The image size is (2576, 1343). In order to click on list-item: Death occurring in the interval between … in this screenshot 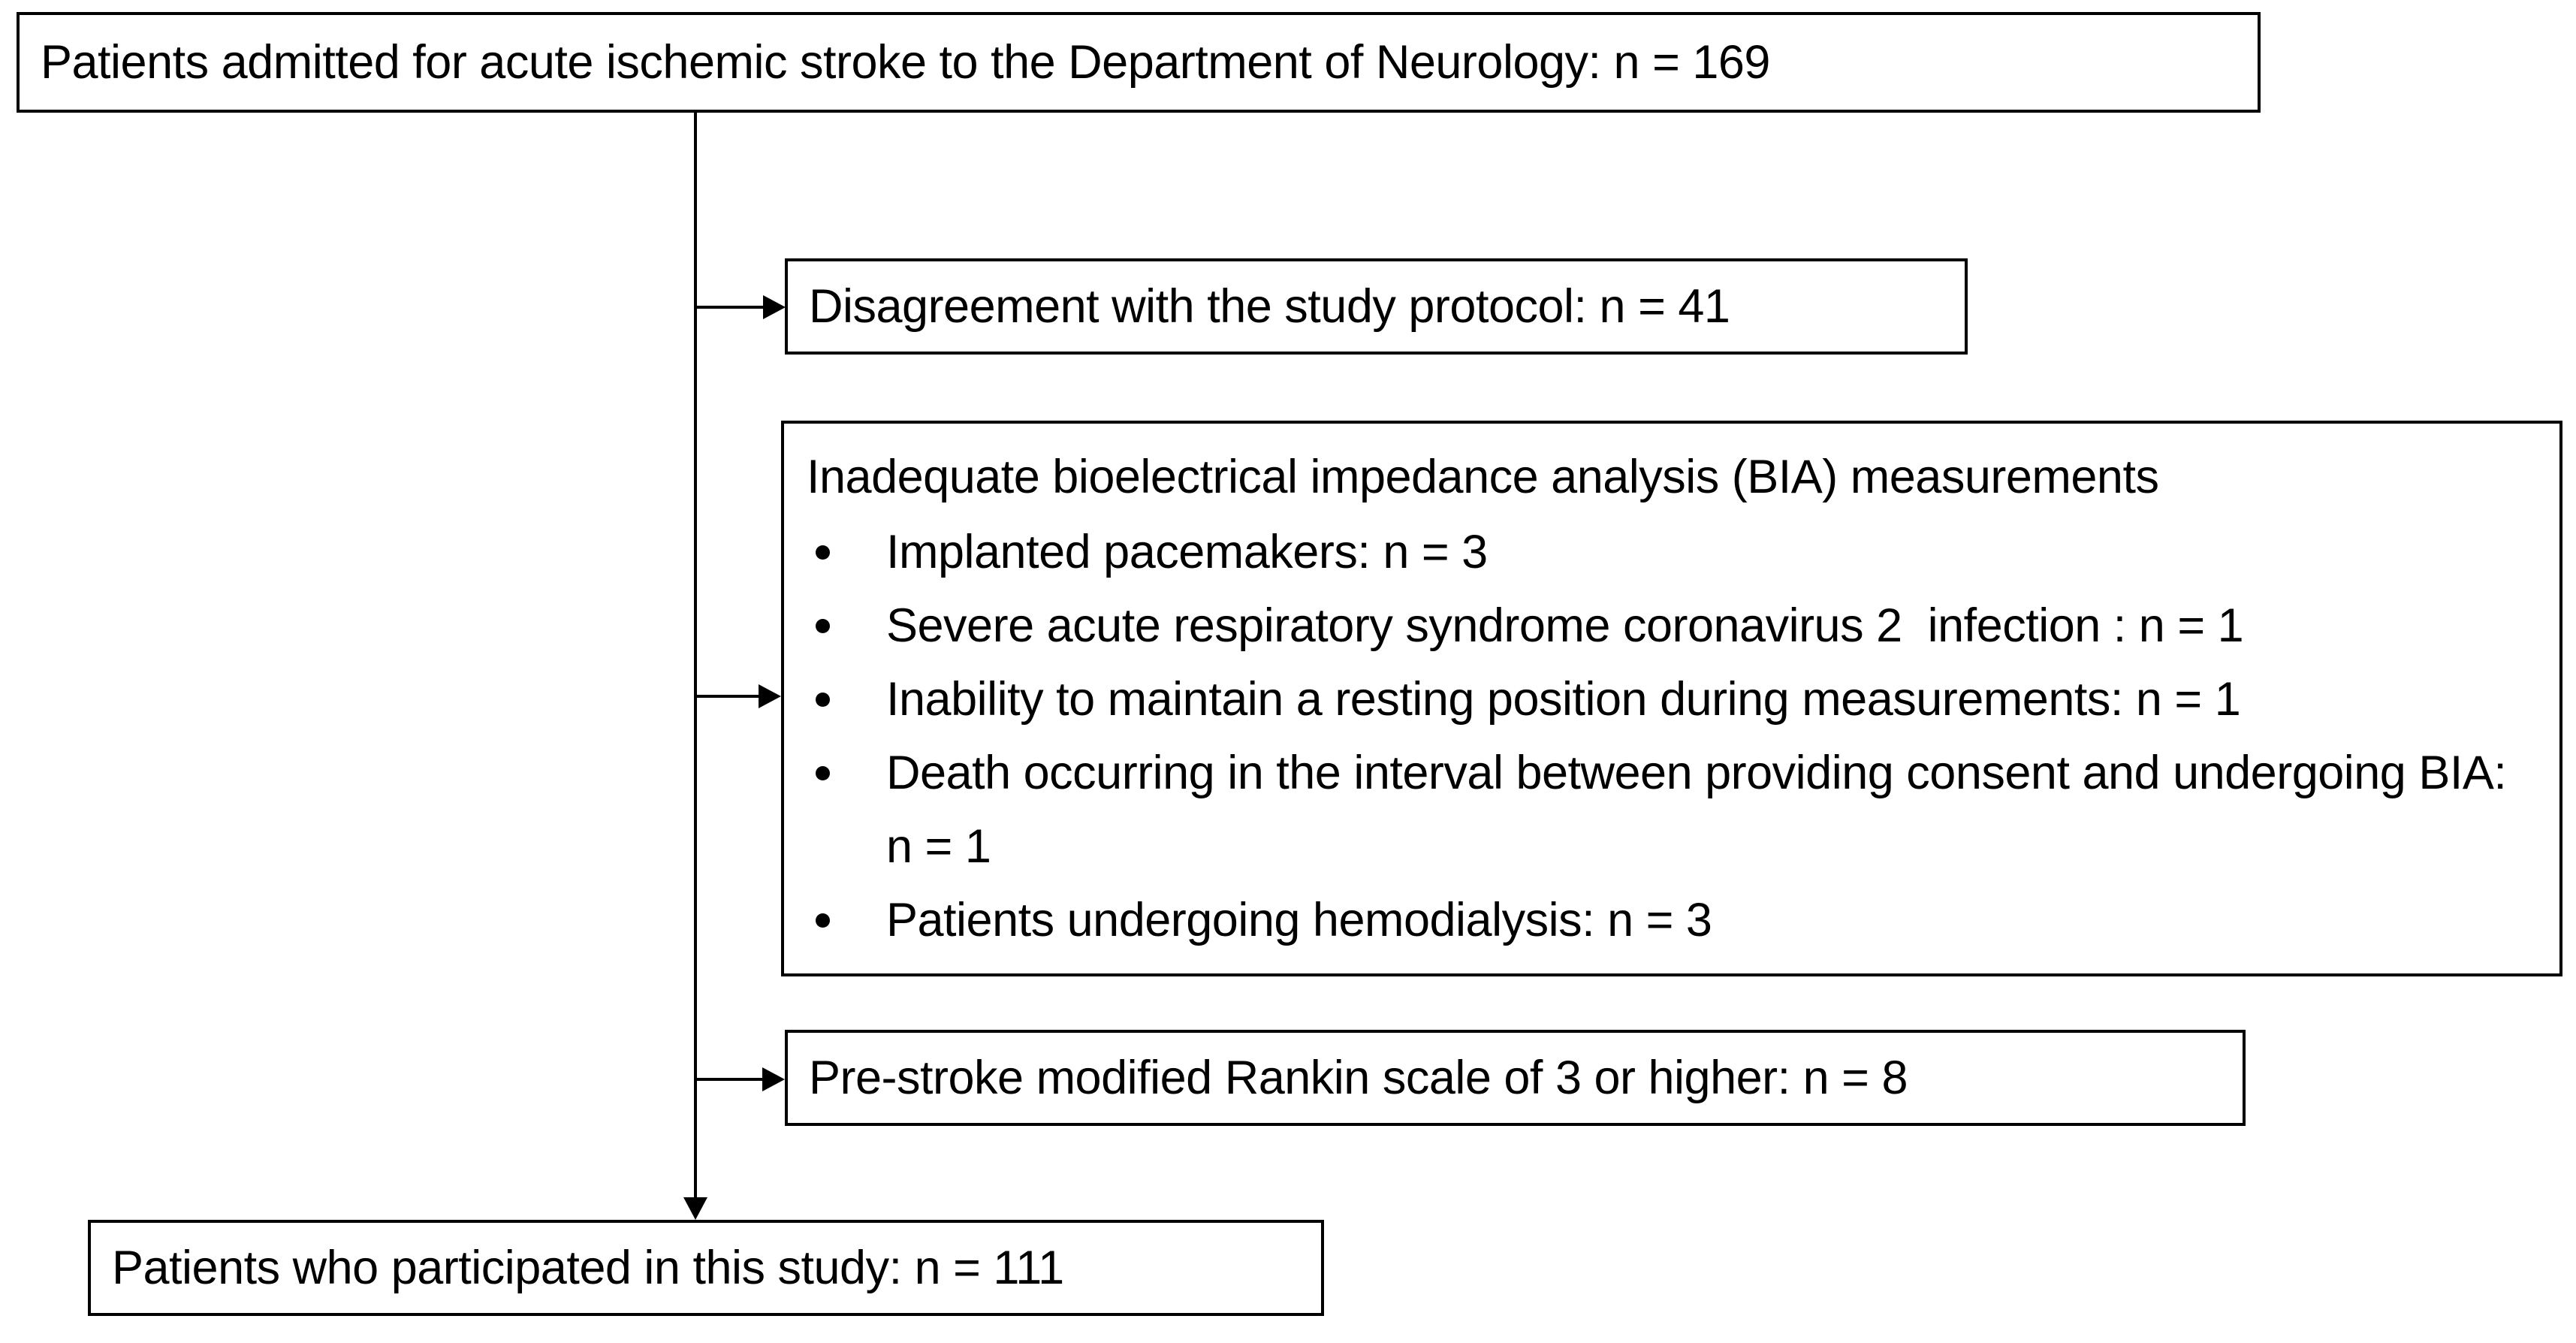, I will do `click(1674, 809)`.